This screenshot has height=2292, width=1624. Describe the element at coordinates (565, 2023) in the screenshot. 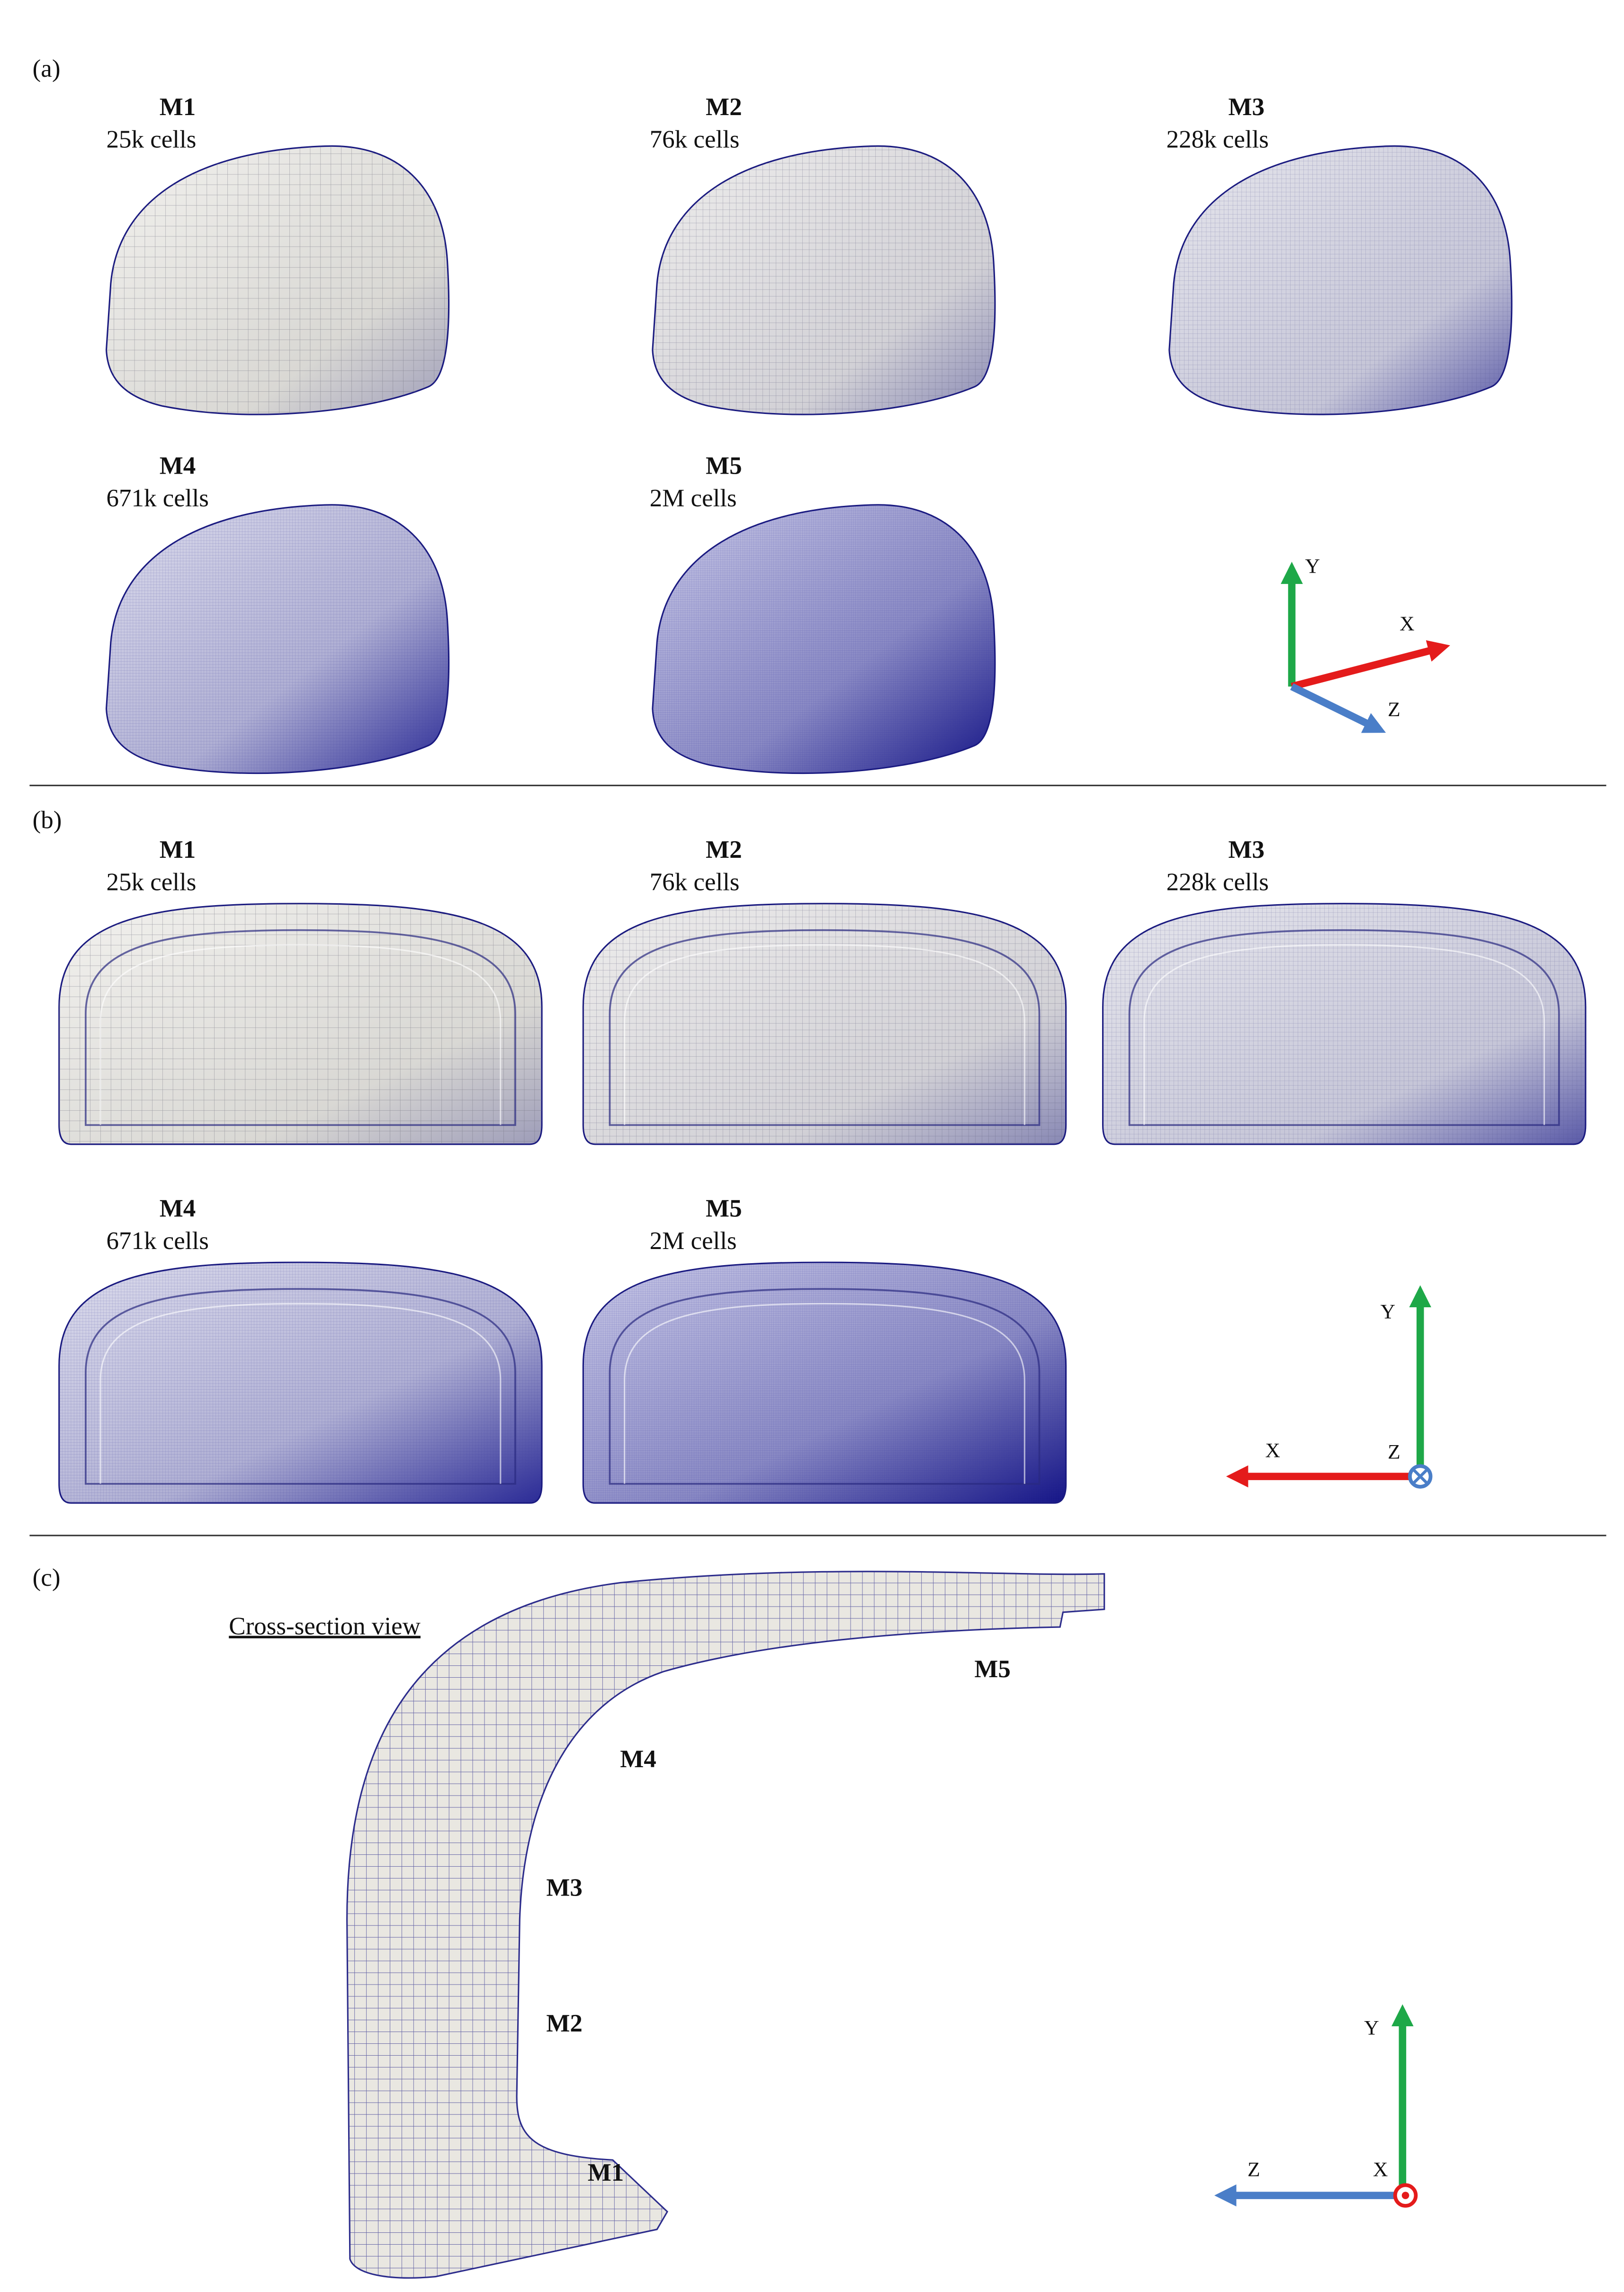

I see `zone-label: M2` at that location.